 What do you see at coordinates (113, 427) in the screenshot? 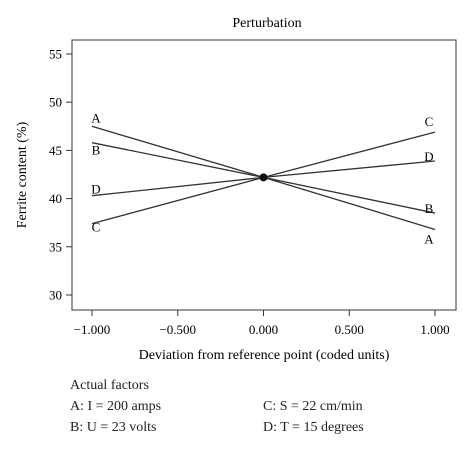
I see `factor-b: B: U = 23 volts` at bounding box center [113, 427].